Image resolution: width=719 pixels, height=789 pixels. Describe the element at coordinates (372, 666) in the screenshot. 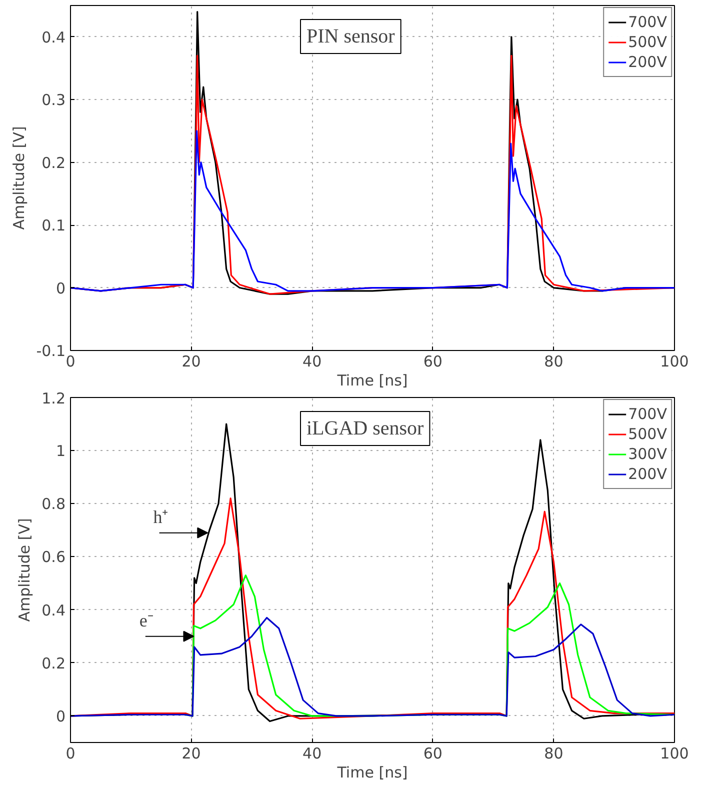

I see `line-series` at that location.